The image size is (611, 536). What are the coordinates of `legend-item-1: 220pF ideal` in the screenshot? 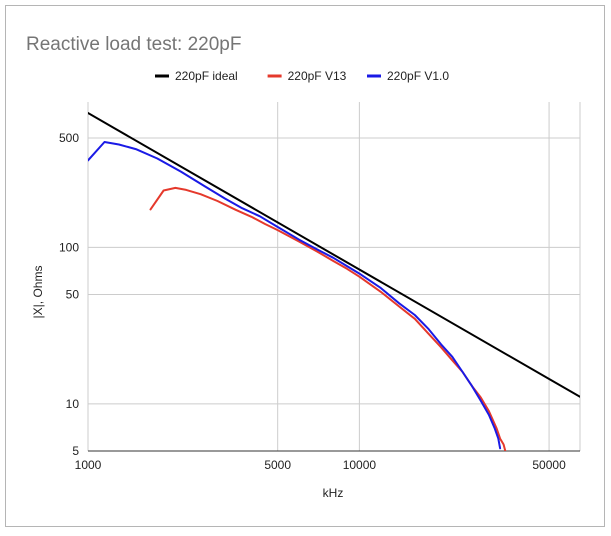 It's located at (196, 76).